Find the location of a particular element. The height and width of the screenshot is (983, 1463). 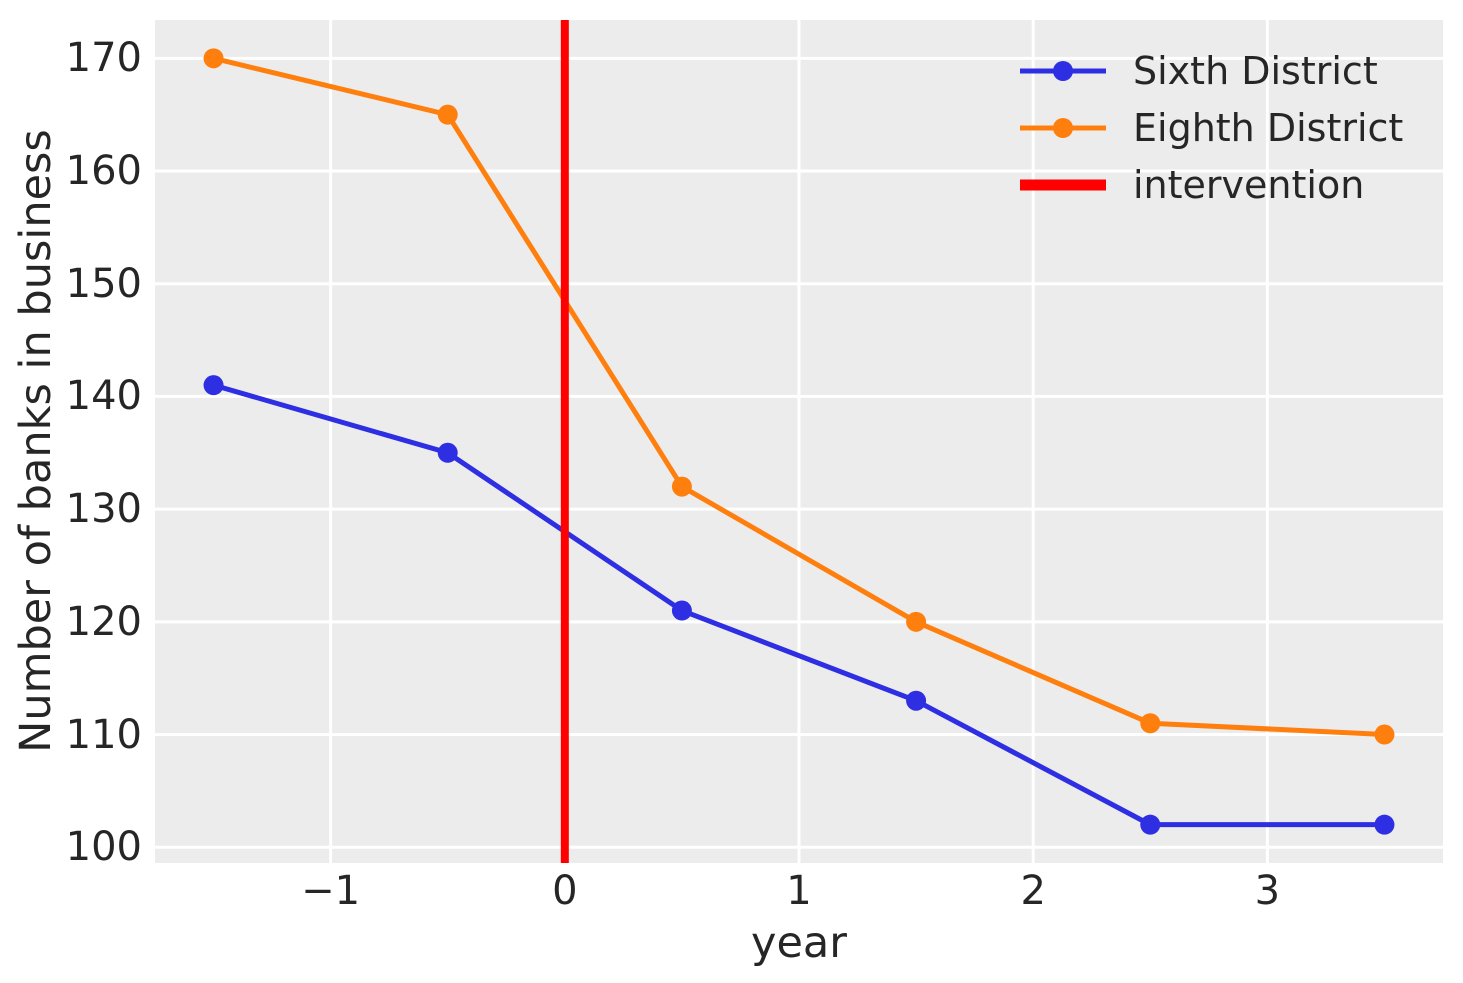

x-tick-0: 0 is located at coordinates (565, 891).